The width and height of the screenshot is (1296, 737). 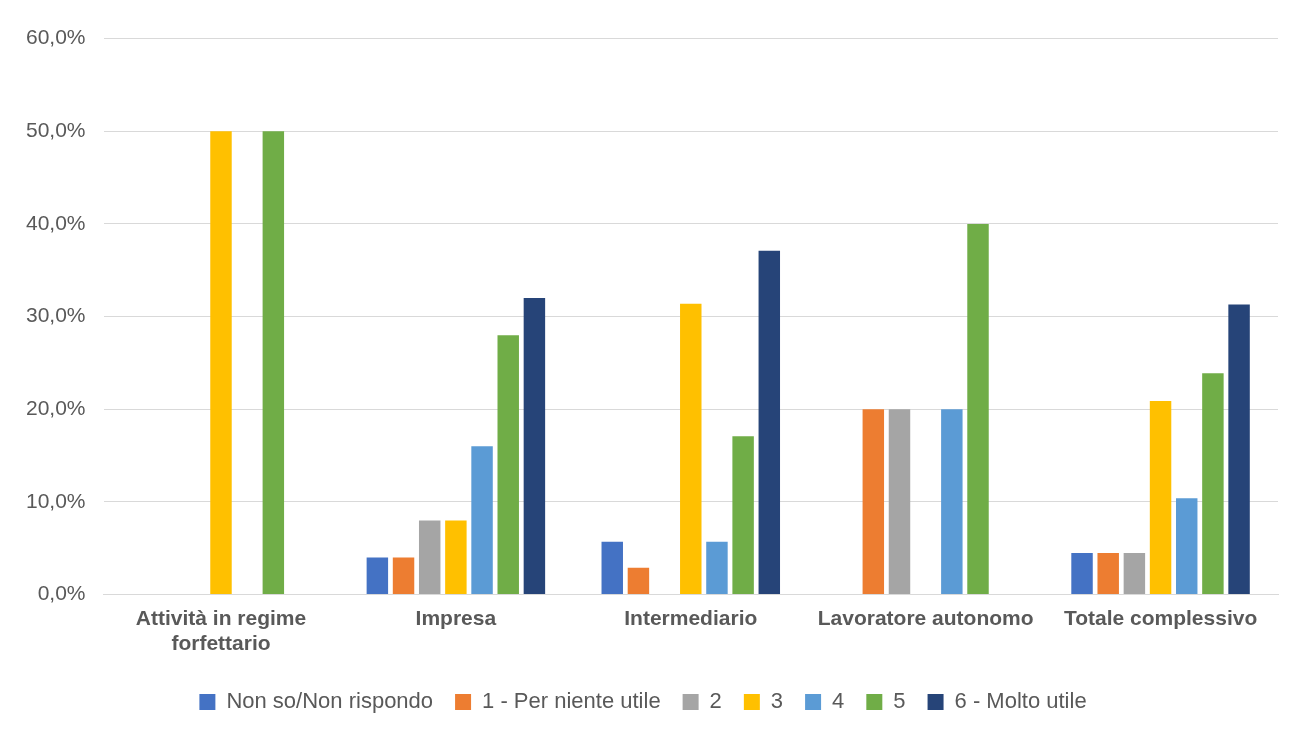 I want to click on legend-label: 1 - Per niente utile, so click(x=571, y=701).